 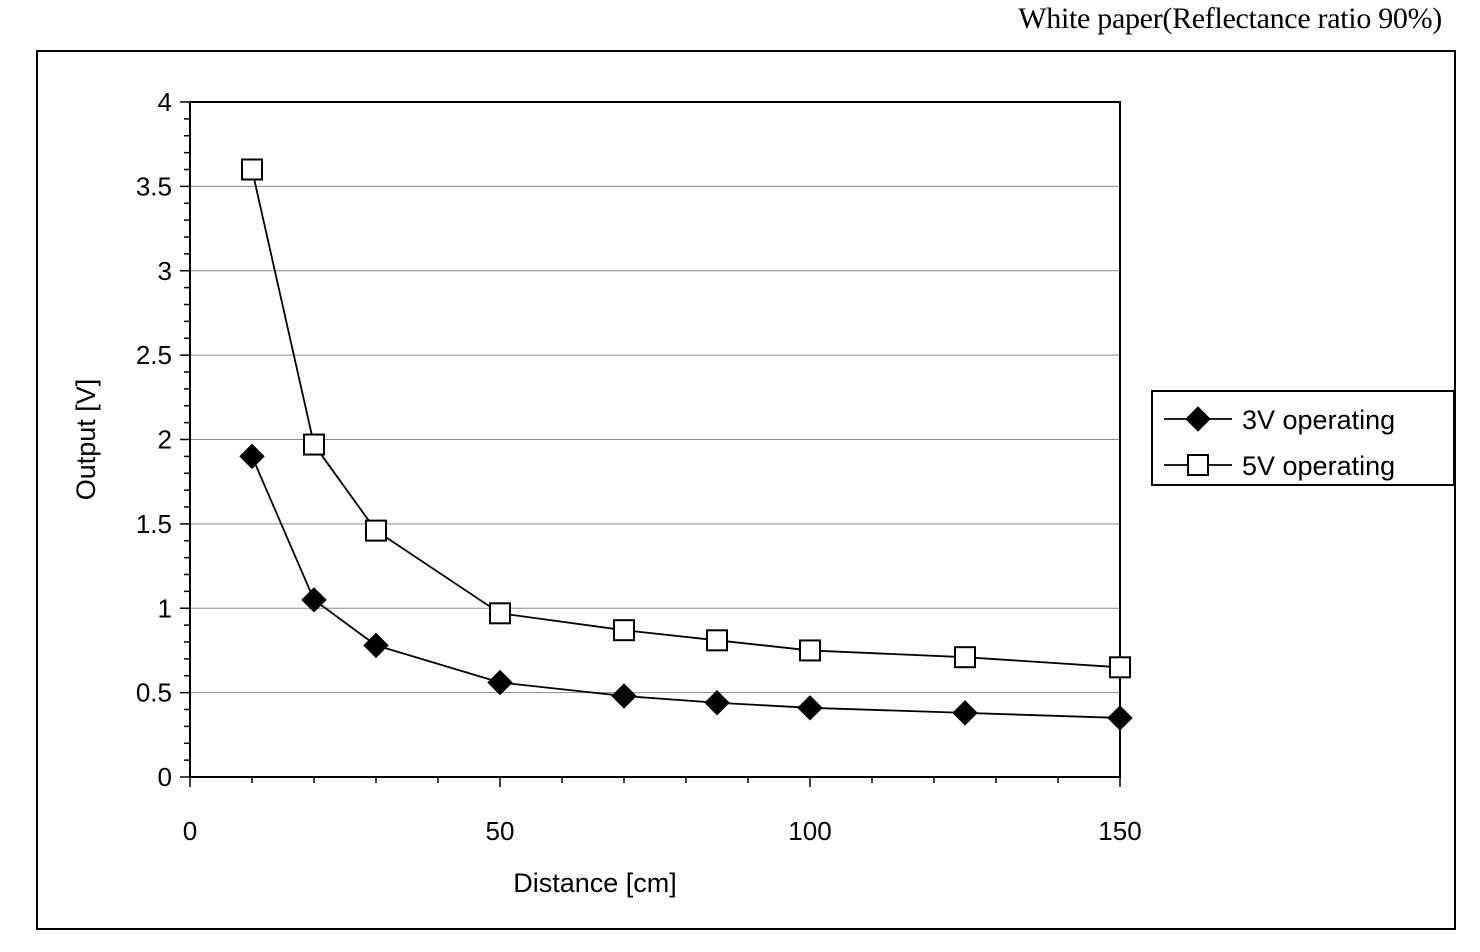 I want to click on legend-label: 3V operating, so click(x=1318, y=420).